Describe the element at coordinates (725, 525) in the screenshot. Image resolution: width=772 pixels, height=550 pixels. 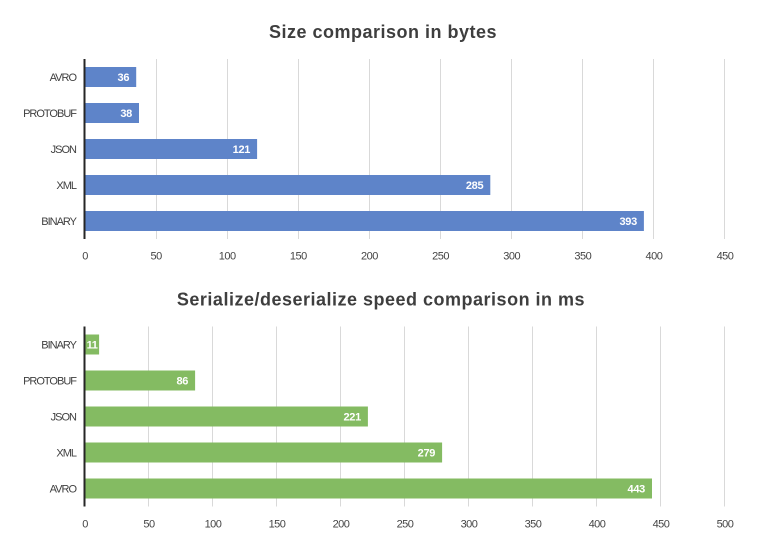
I see `svg-text: 500` at that location.